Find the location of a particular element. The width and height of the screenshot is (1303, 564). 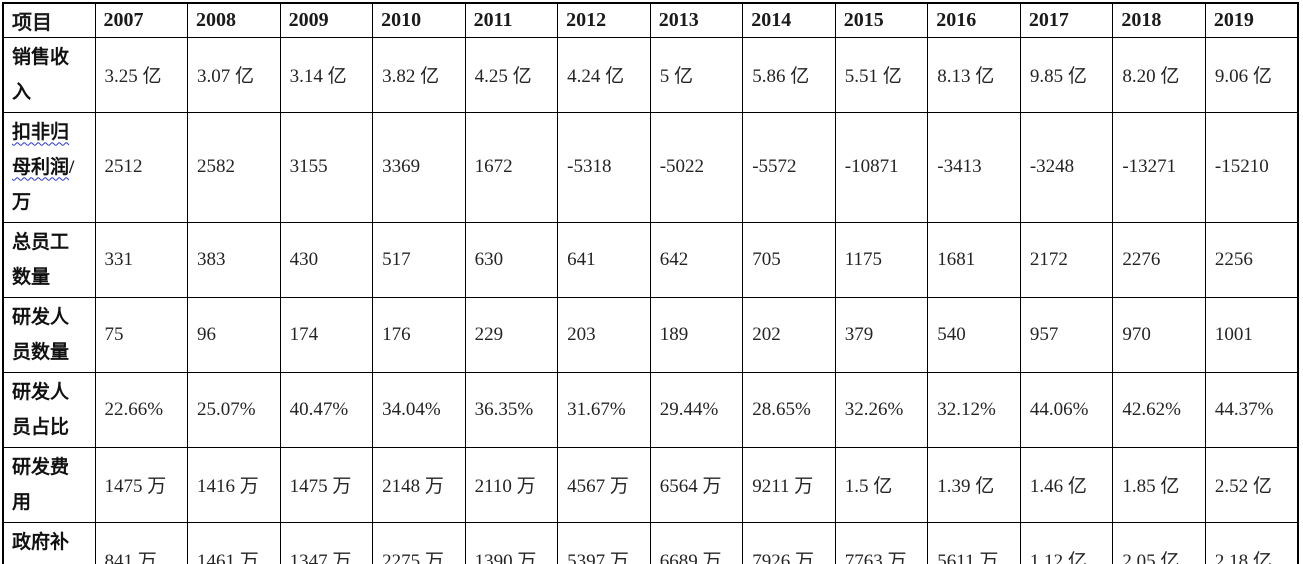

table-cell: 1175 is located at coordinates (881, 259).